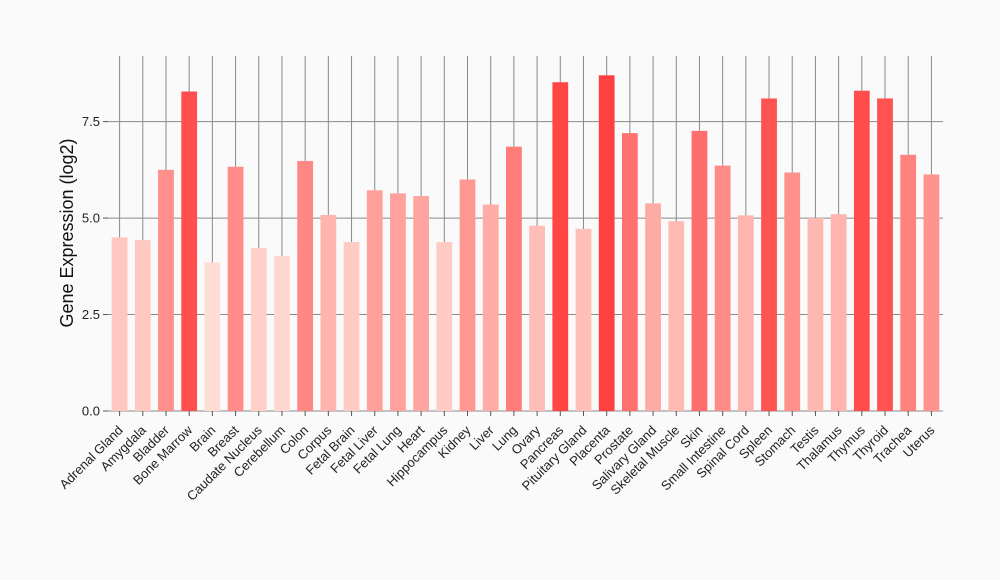  What do you see at coordinates (861, 250) in the screenshot?
I see `bar-thymus` at bounding box center [861, 250].